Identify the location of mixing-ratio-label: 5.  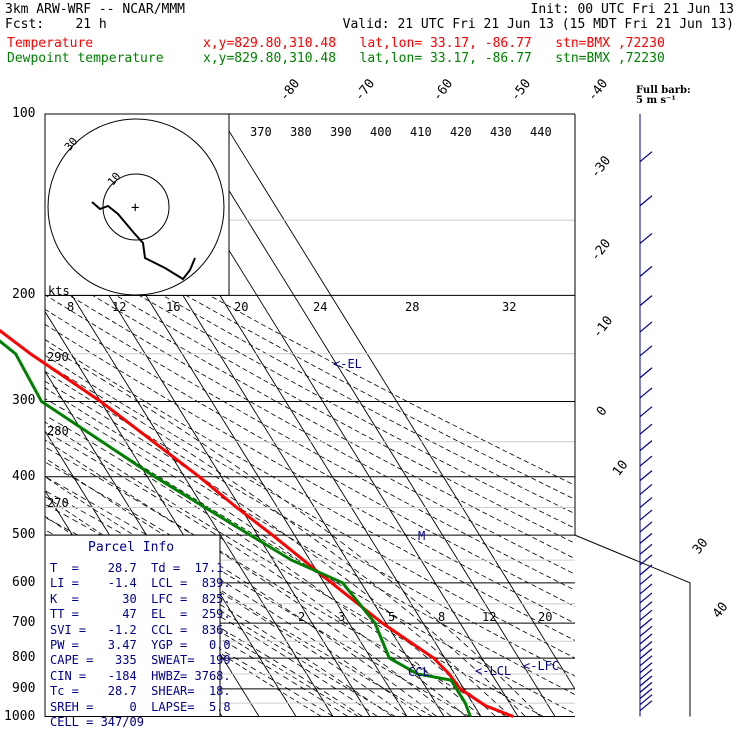
(392, 617).